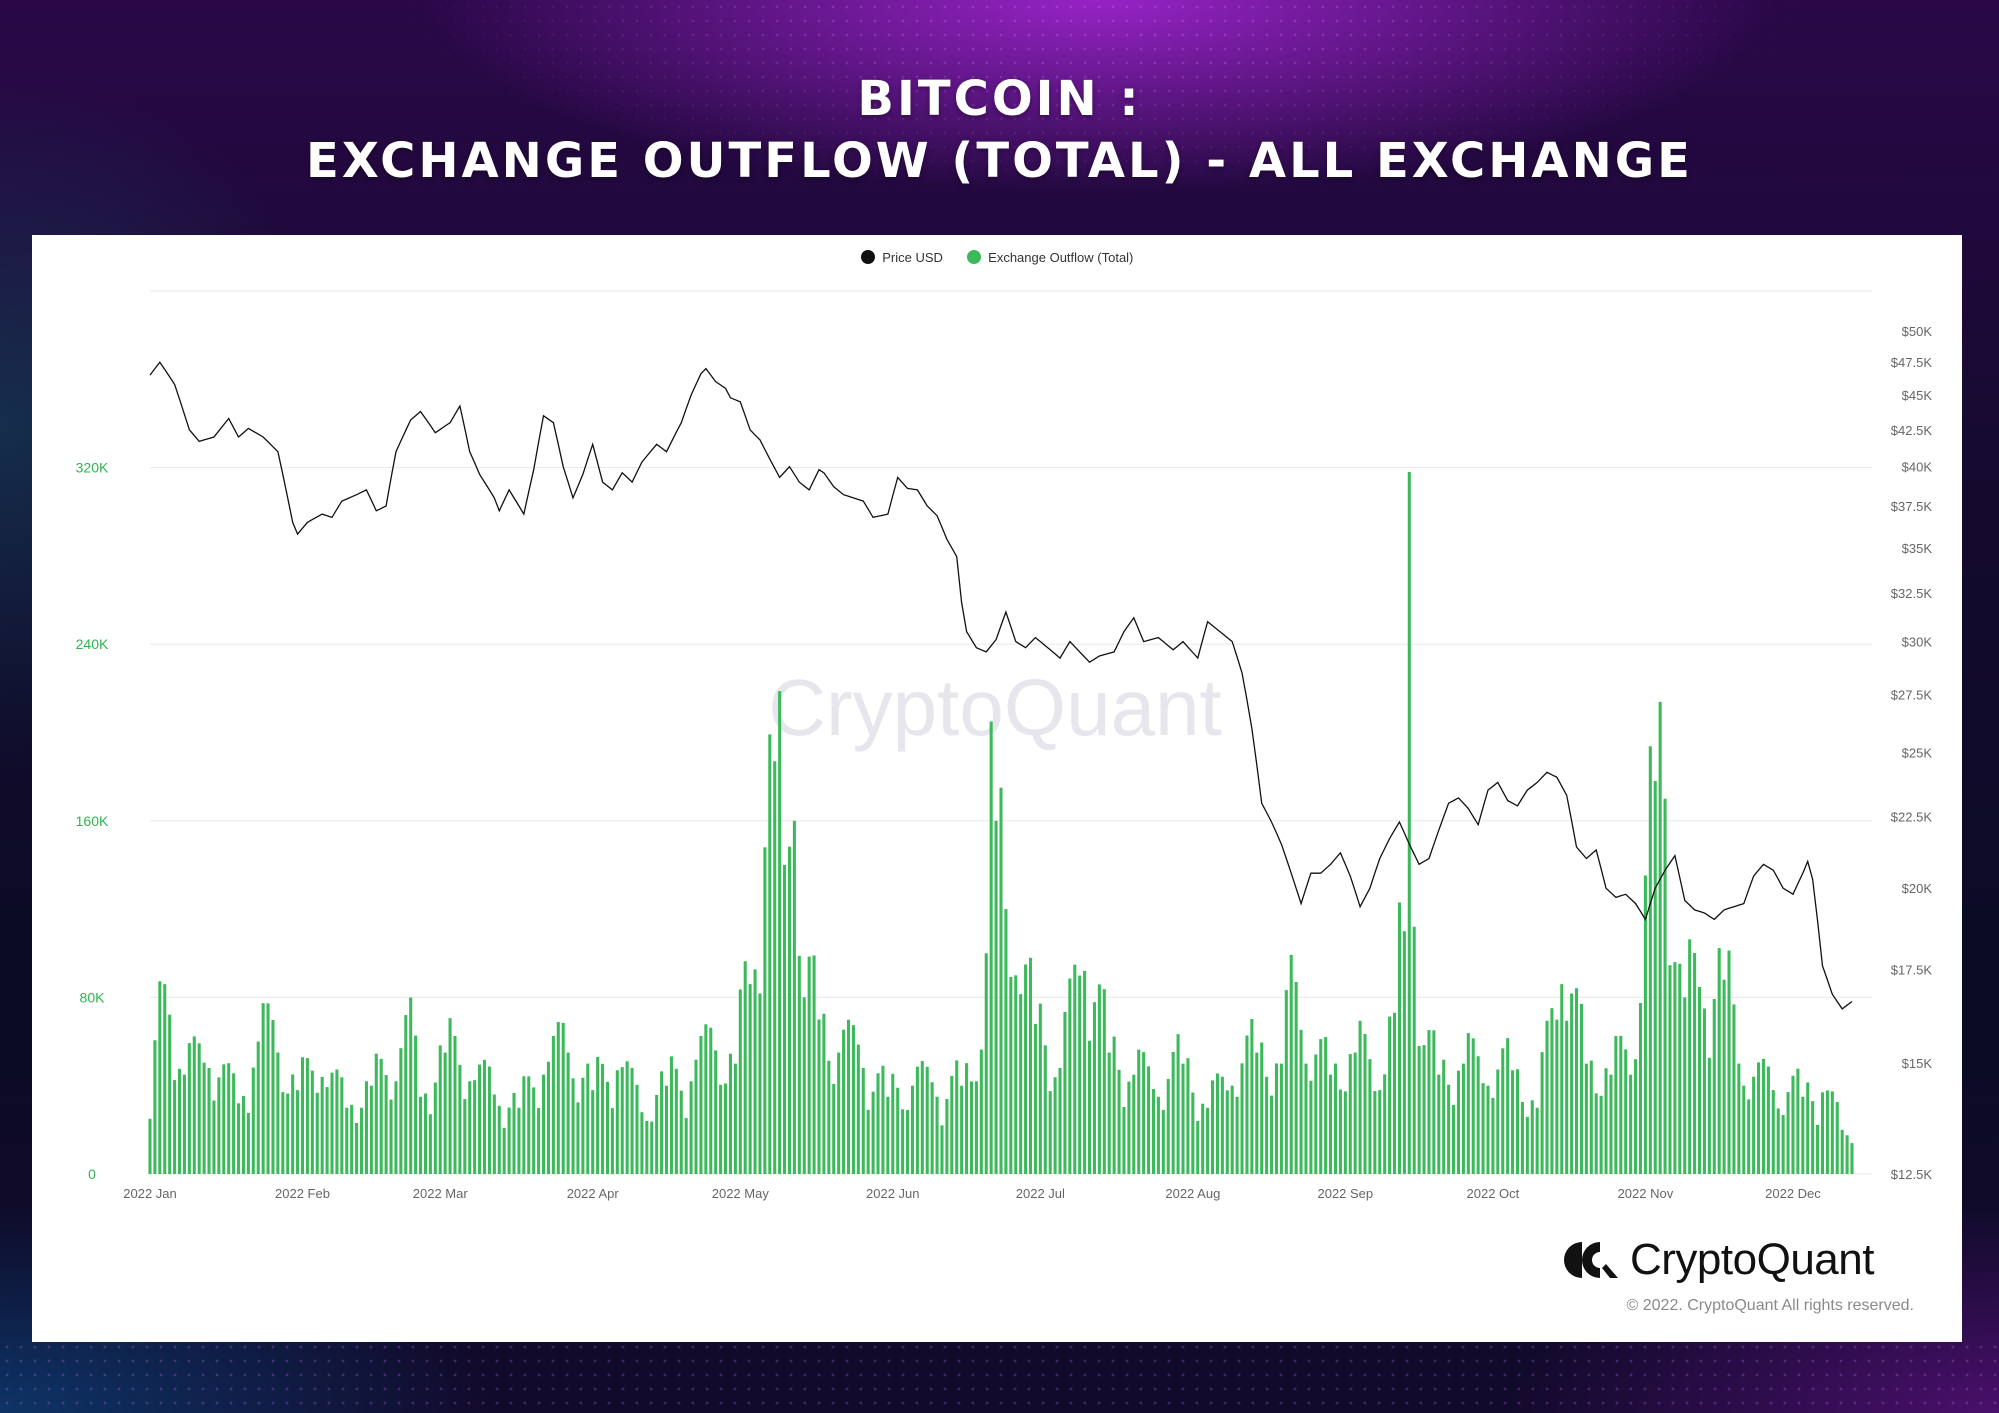 The height and width of the screenshot is (1413, 1999). I want to click on right-axis-tick-label: $40K, so click(1917, 467).